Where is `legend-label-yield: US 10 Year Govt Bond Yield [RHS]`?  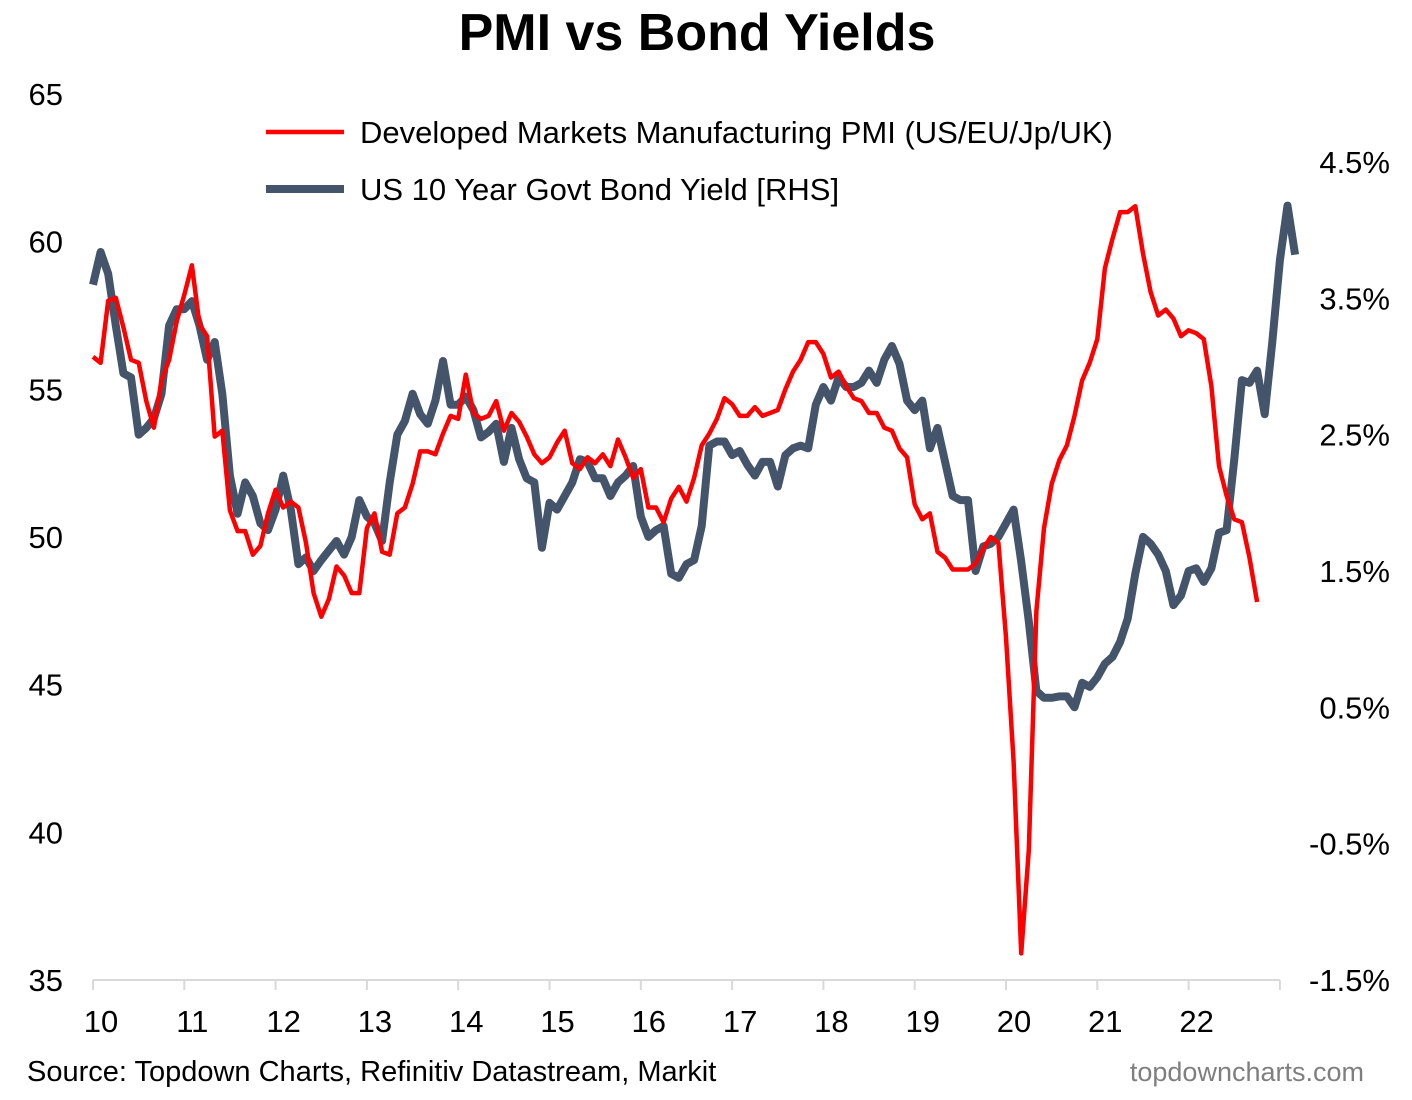
legend-label-yield: US 10 Year Govt Bond Yield [RHS] is located at coordinates (599, 189).